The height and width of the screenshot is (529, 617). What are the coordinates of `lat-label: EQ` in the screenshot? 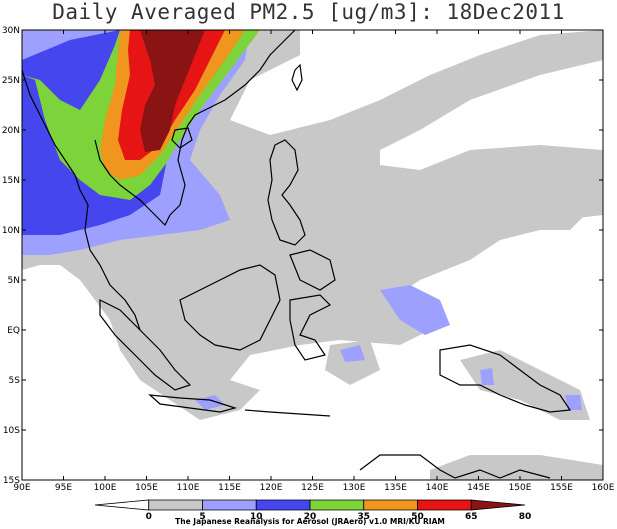 It's located at (13, 331).